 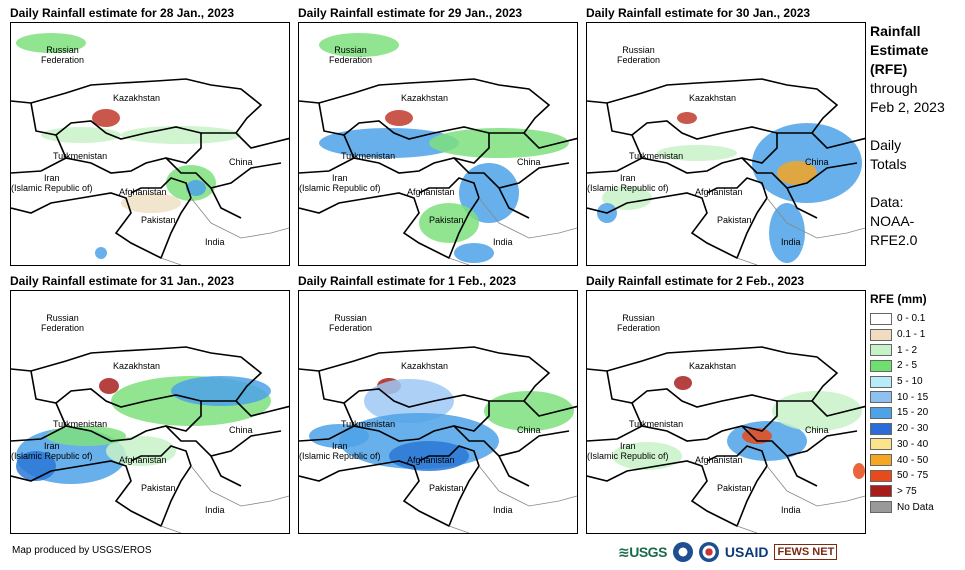 I want to click on legend-item: 20 - 30, so click(x=917, y=429).